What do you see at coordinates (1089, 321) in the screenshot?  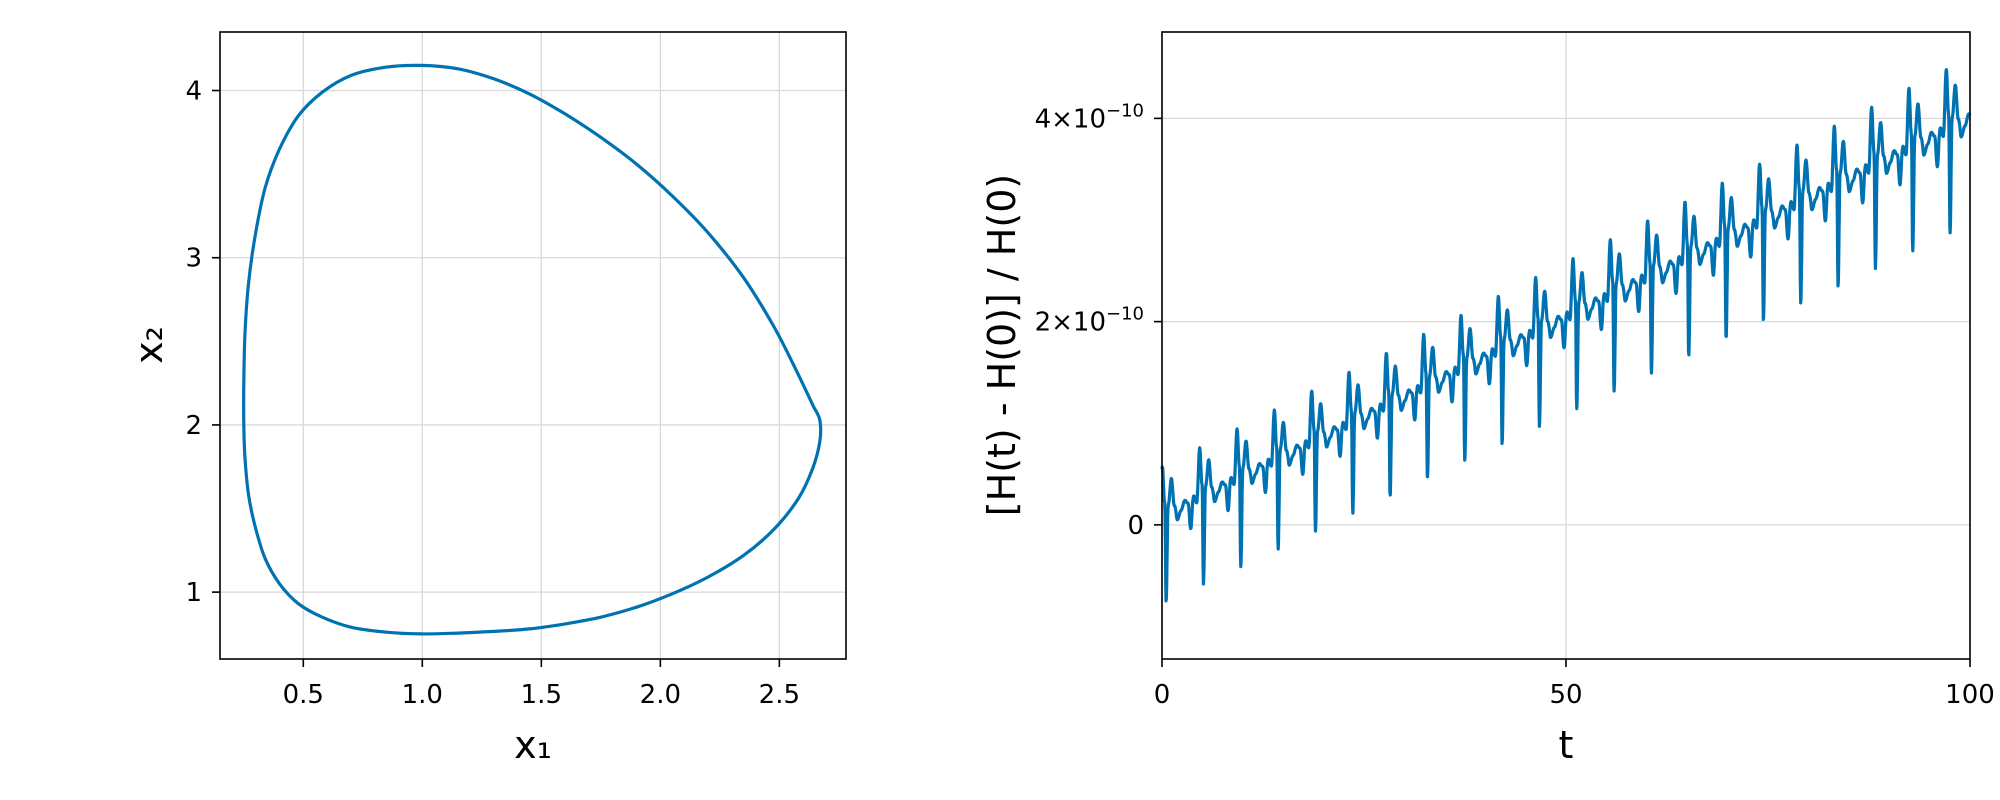 I see `right-y-tick-label: 2×10⁻¹⁰` at bounding box center [1089, 321].